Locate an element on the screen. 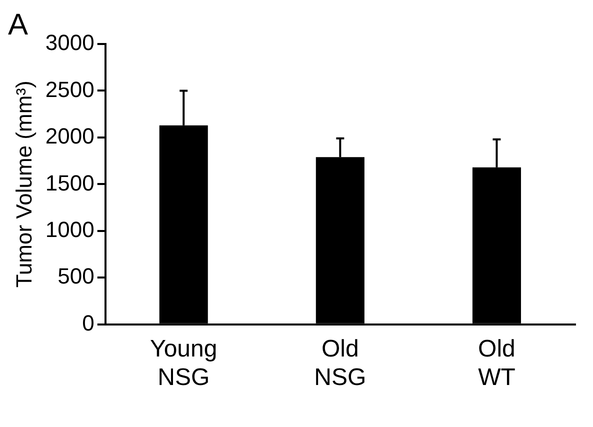  x-tick-label: Young NSG is located at coordinates (184, 363).